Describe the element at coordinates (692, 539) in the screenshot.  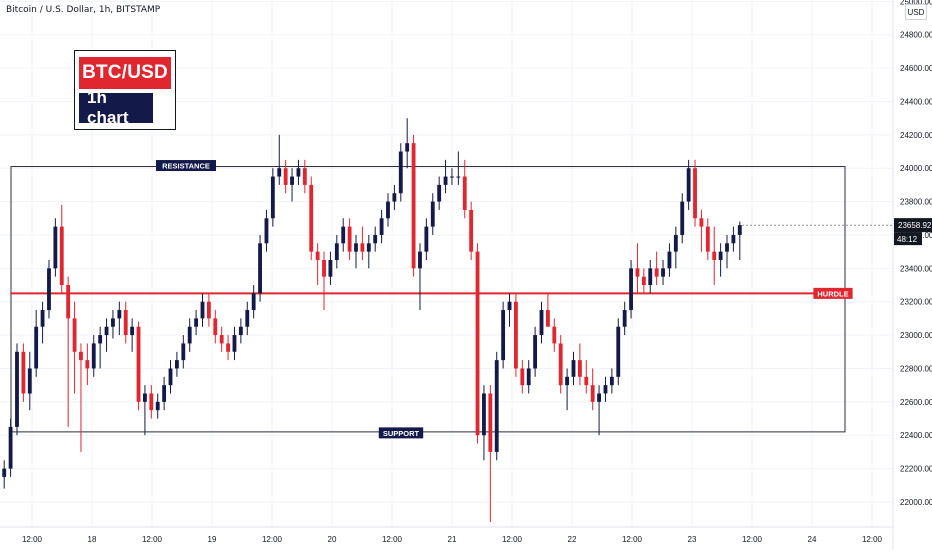
I see `x-tick-label: 23` at that location.